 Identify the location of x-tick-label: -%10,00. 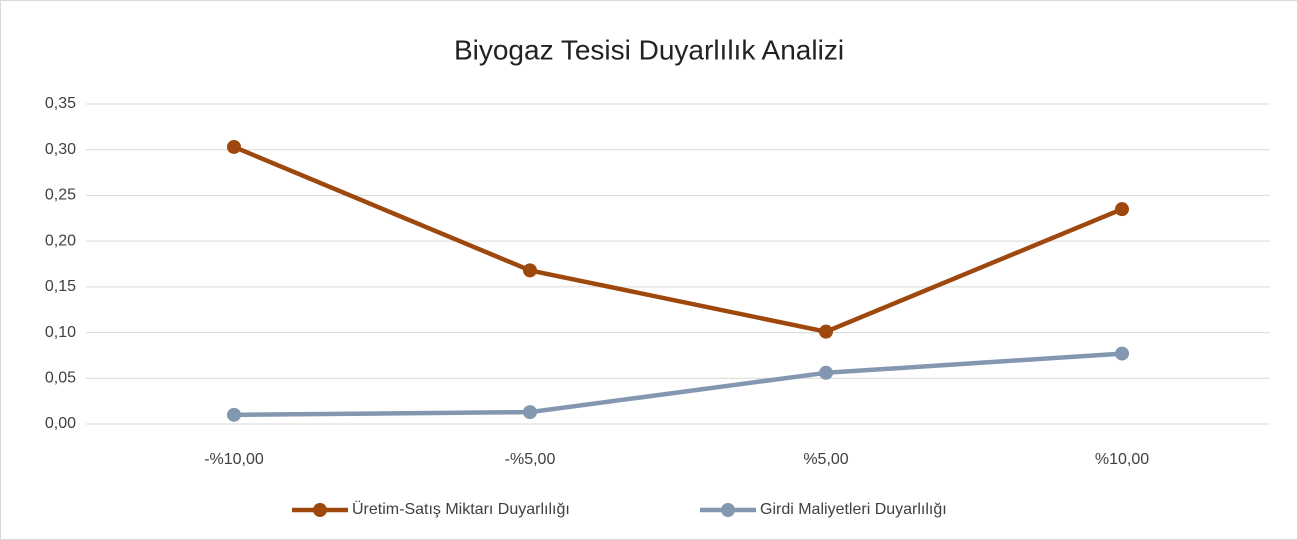
(234, 459).